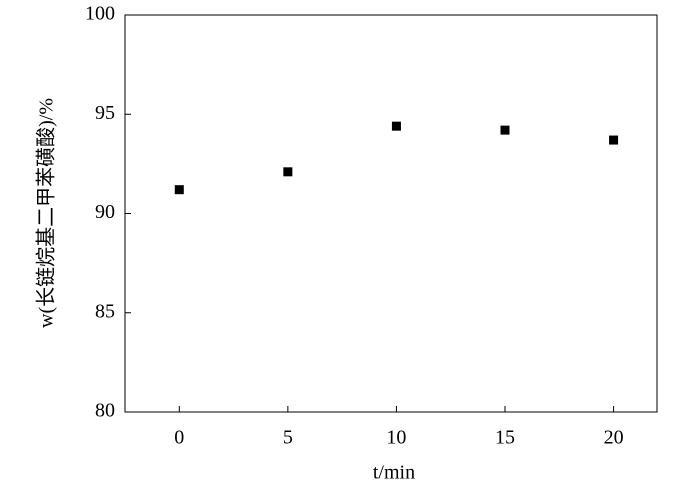 Image resolution: width=685 pixels, height=494 pixels. I want to click on x-axis-label: t/min, so click(394, 473).